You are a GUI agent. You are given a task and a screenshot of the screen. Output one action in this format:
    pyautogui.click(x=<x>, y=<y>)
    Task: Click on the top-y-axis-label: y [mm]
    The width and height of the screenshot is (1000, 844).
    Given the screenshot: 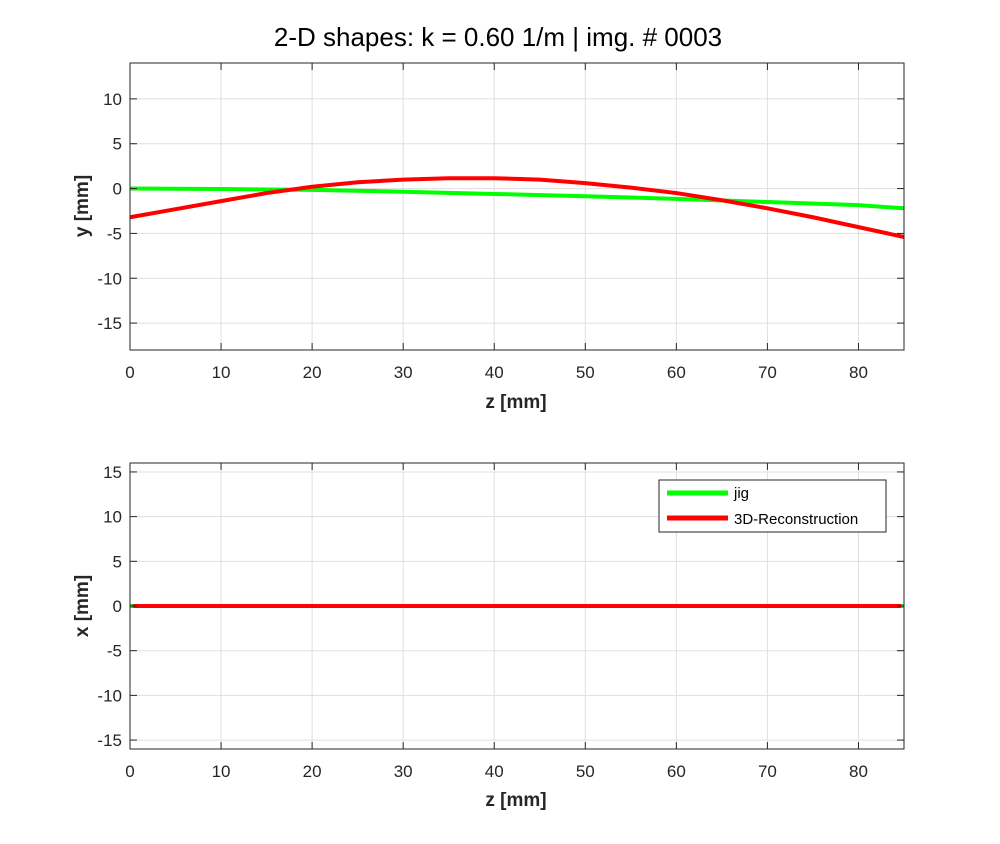 What is the action you would take?
    pyautogui.click(x=82, y=206)
    